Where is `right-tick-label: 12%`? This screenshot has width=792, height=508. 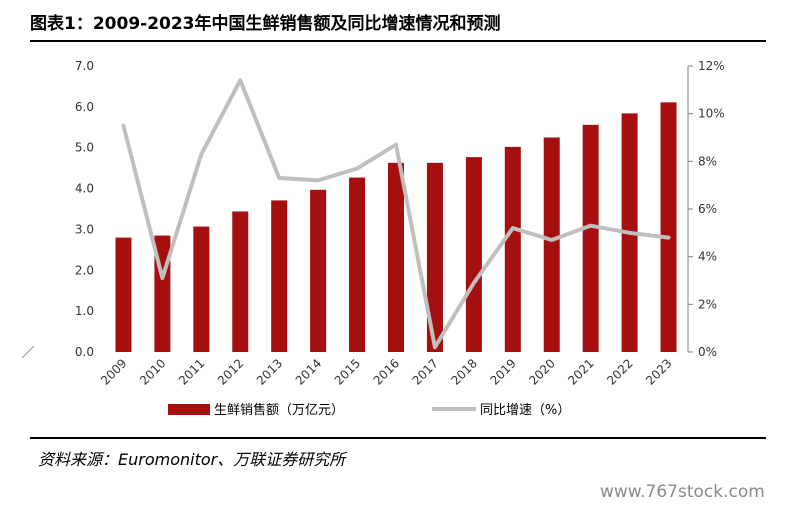 right-tick-label: 12% is located at coordinates (711, 66).